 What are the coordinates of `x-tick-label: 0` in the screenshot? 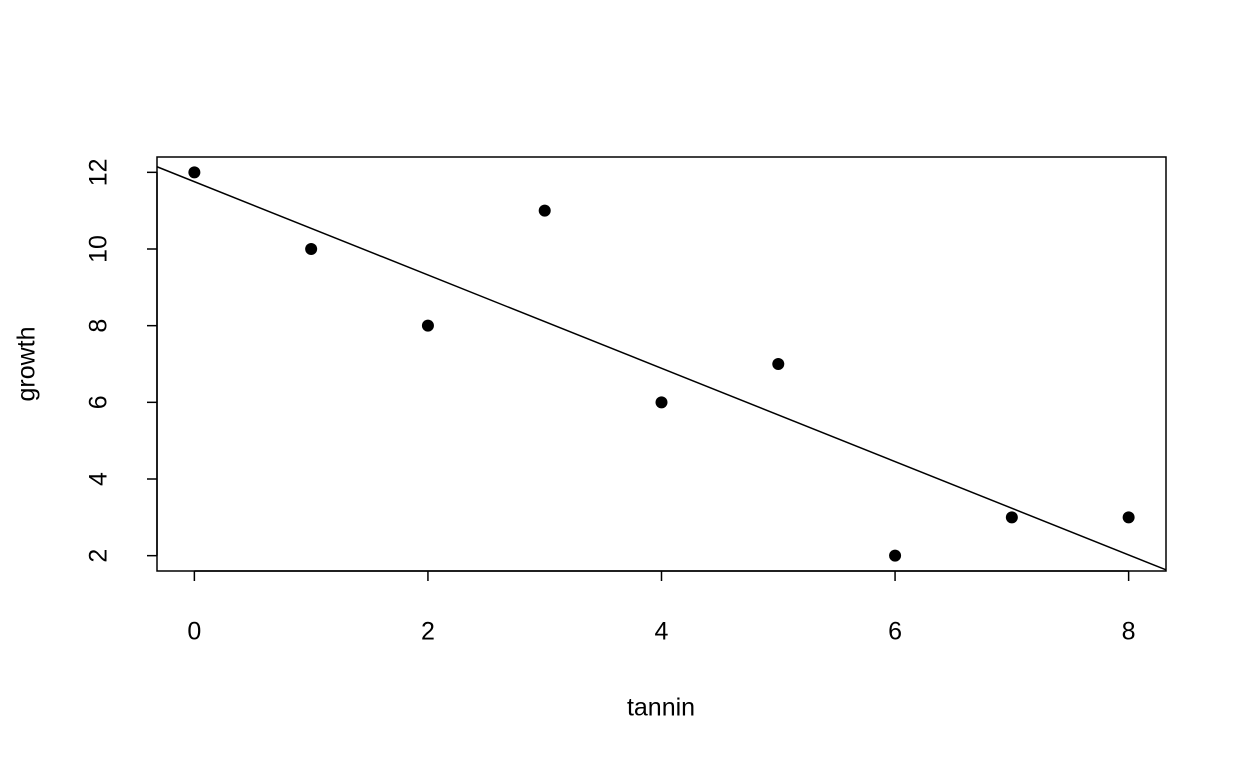 It's located at (194, 632).